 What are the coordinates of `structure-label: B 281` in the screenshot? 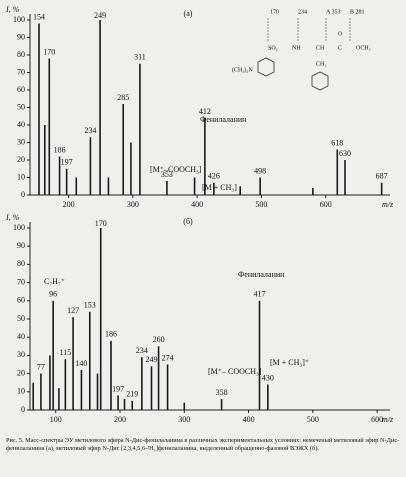 It's located at (357, 12).